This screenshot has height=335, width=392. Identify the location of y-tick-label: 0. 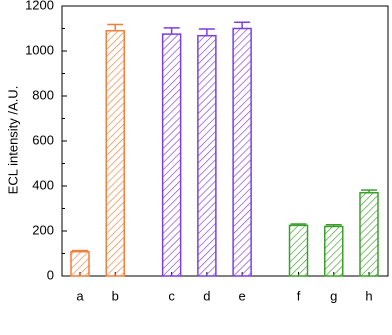
(50, 274).